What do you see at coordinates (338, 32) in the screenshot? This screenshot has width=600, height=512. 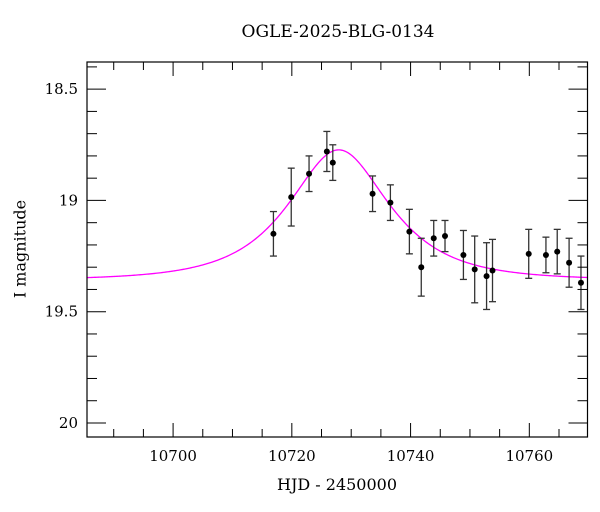 I see `chart-title: OGLE-2025-BLG-0134` at bounding box center [338, 32].